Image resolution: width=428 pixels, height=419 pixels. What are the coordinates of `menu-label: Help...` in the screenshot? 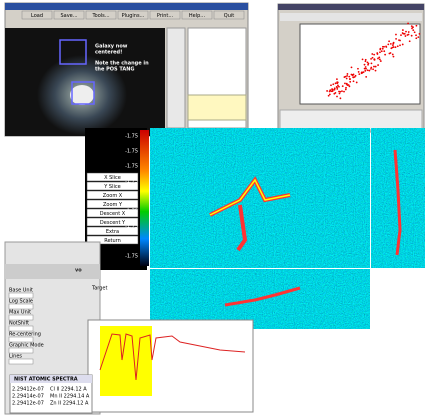 It's located at (197, 16).